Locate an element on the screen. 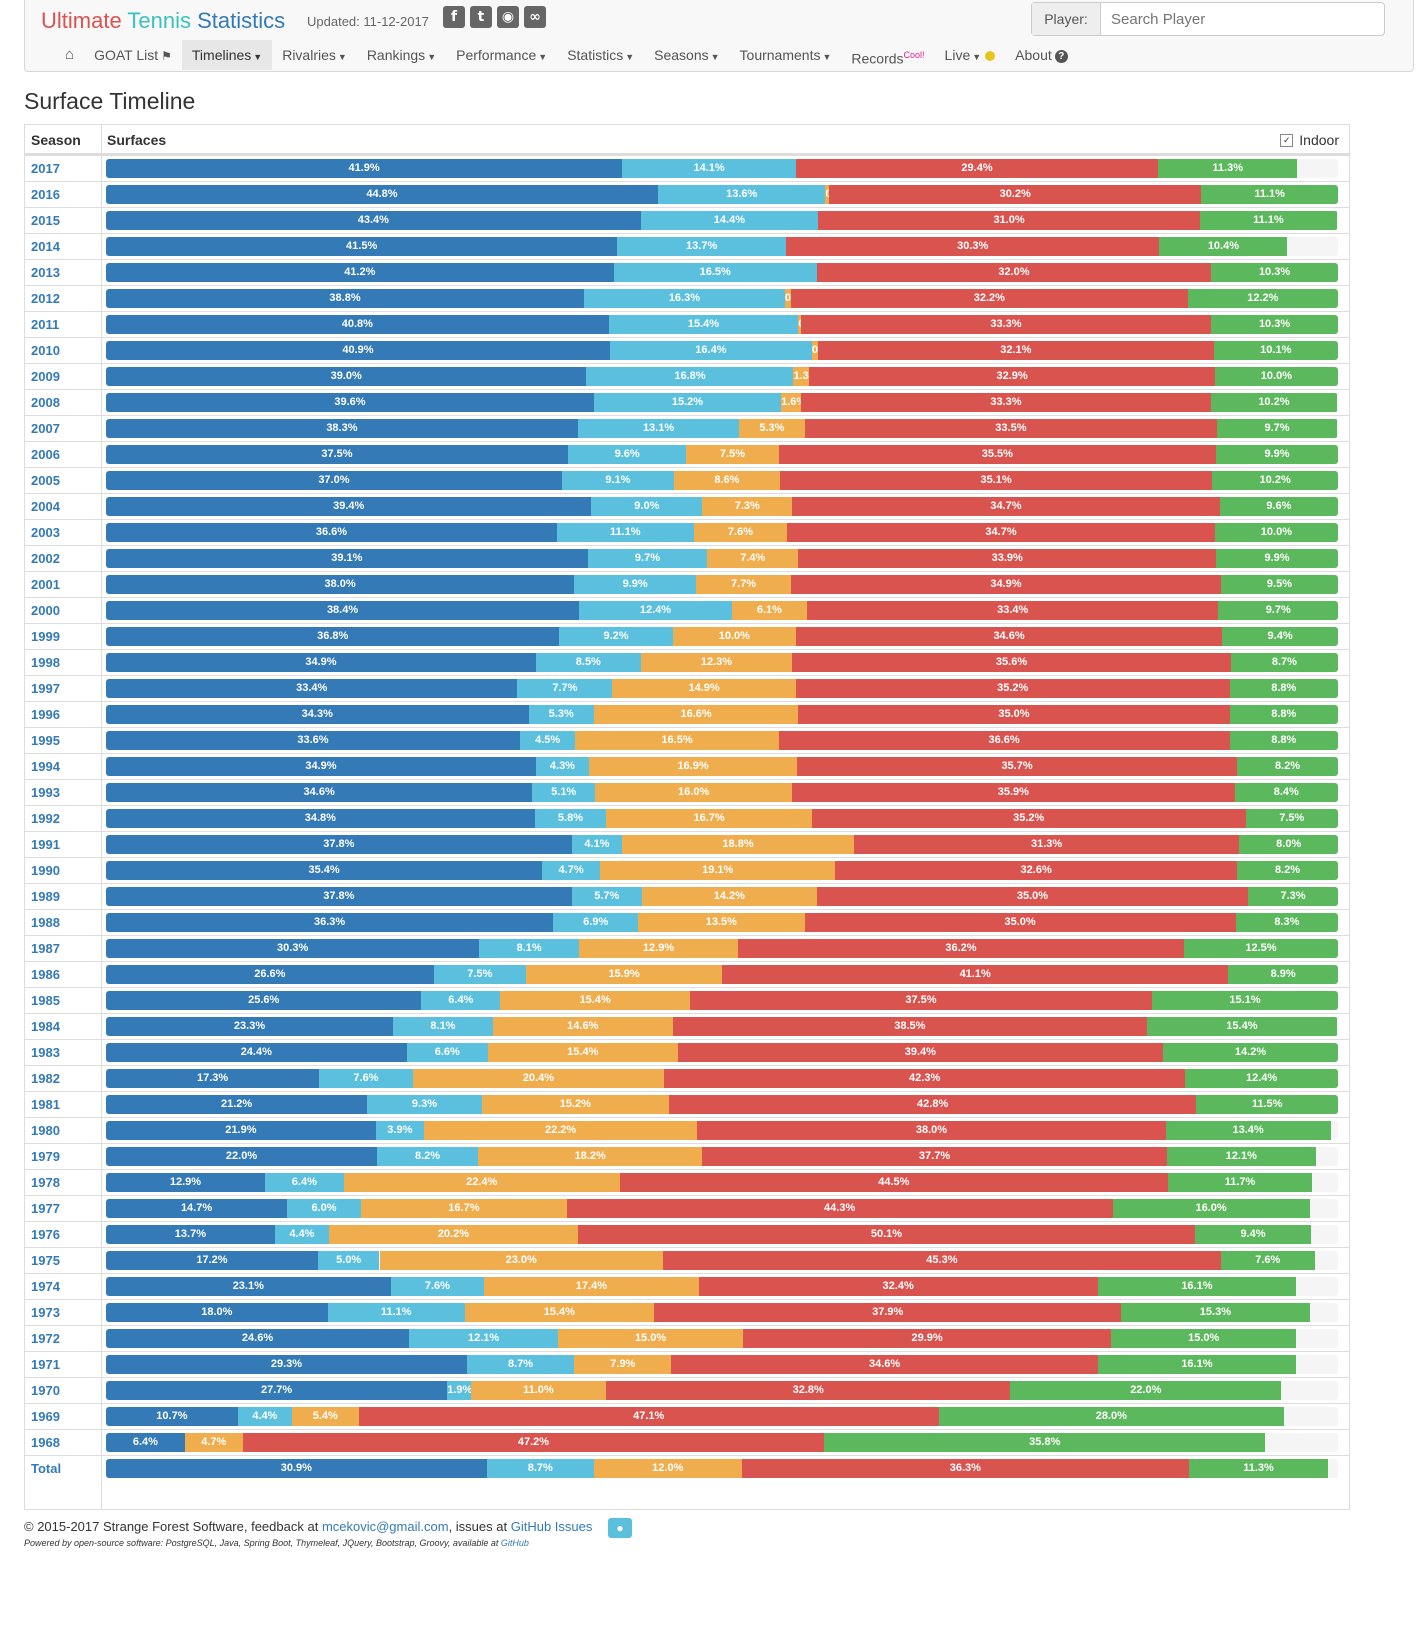  bar-segment-hard: 21.9% is located at coordinates (241, 1130).